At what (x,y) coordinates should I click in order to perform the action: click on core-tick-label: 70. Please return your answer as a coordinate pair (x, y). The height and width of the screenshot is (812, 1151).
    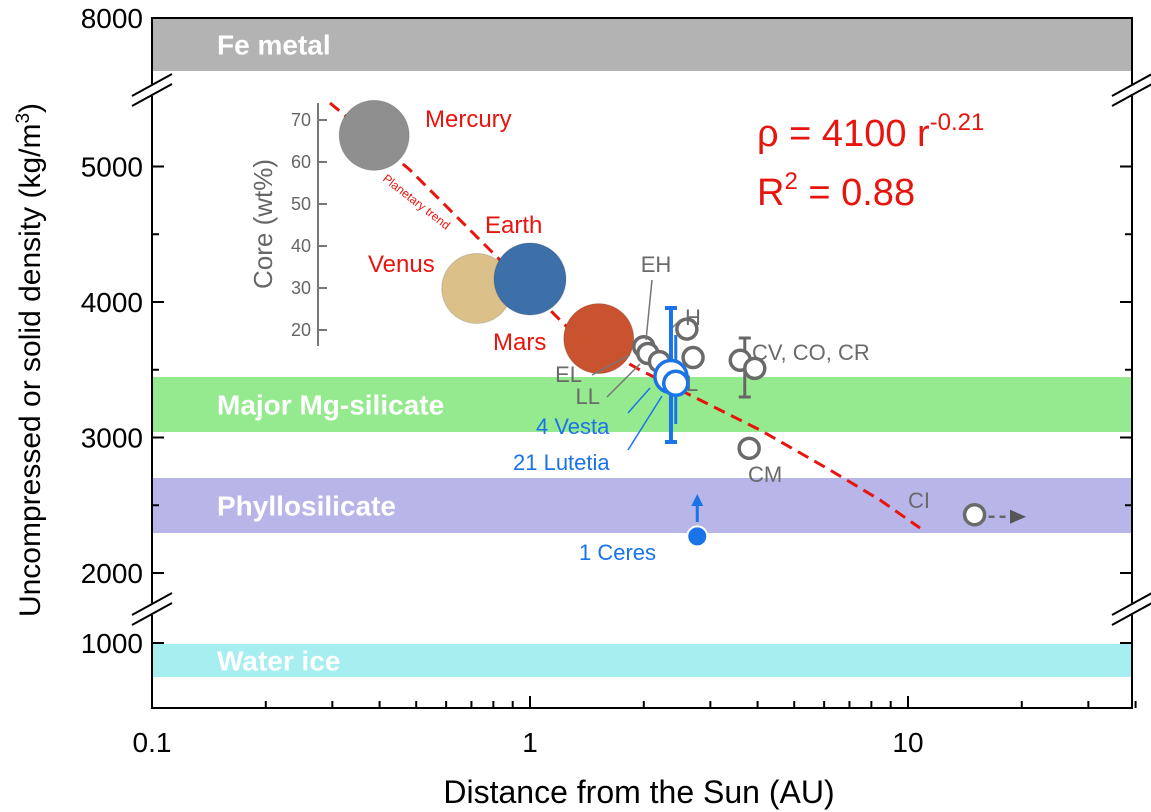
    Looking at the image, I should click on (301, 120).